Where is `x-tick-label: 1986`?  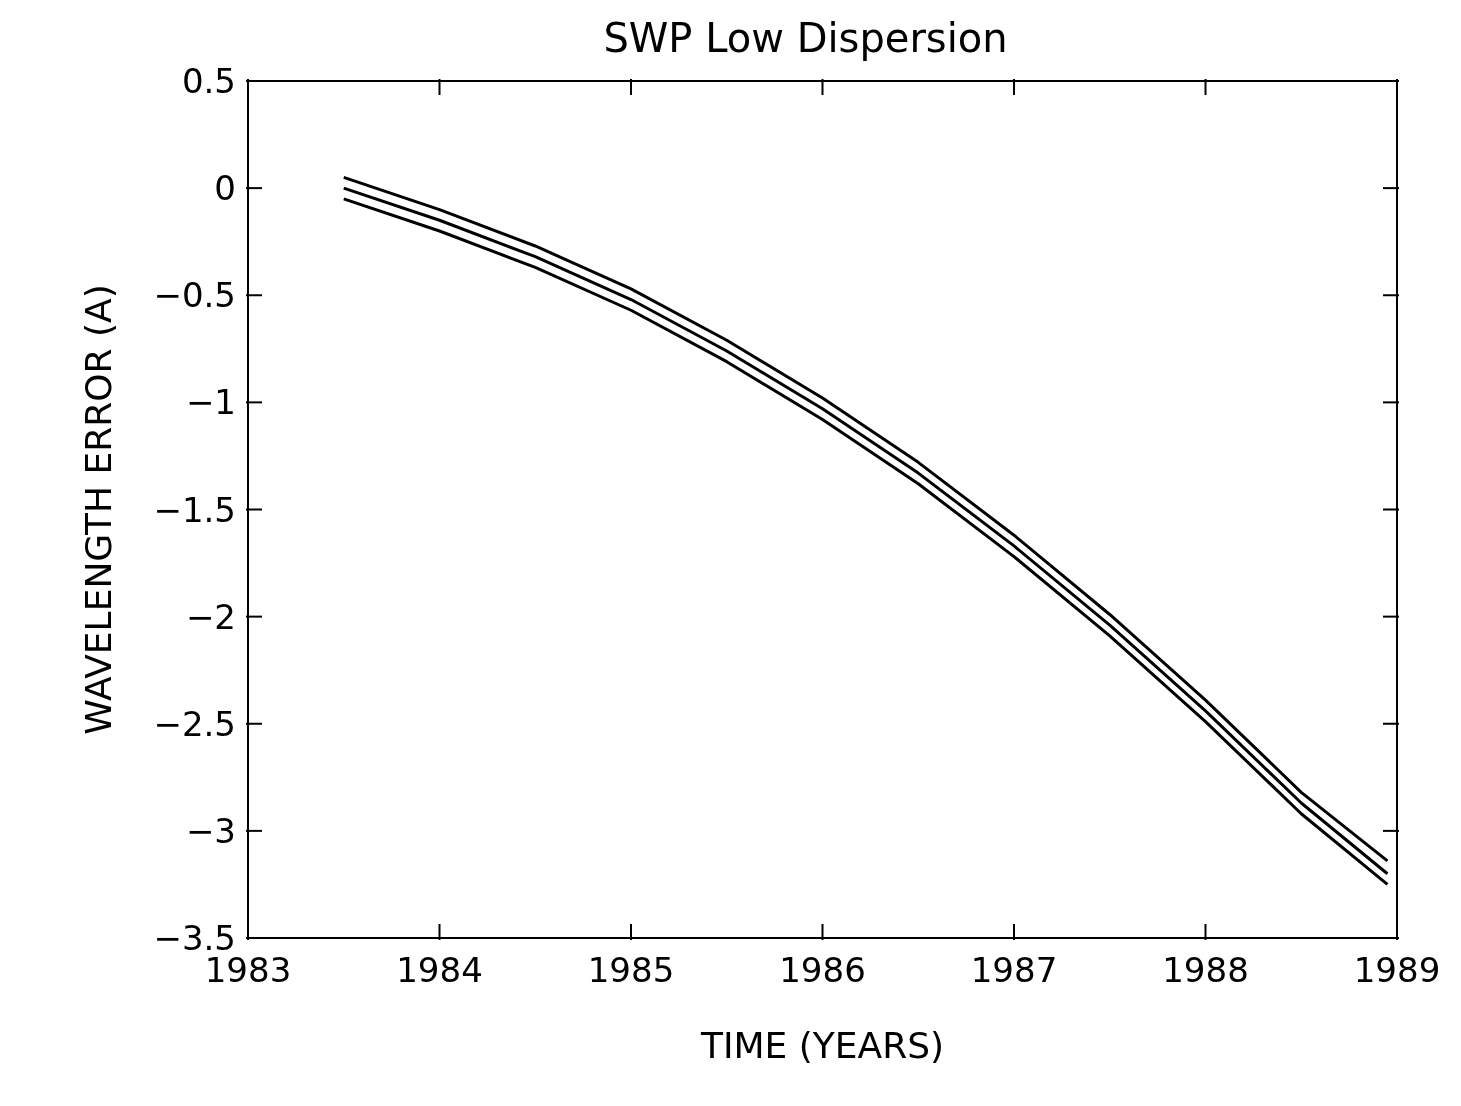 x-tick-label: 1986 is located at coordinates (822, 970).